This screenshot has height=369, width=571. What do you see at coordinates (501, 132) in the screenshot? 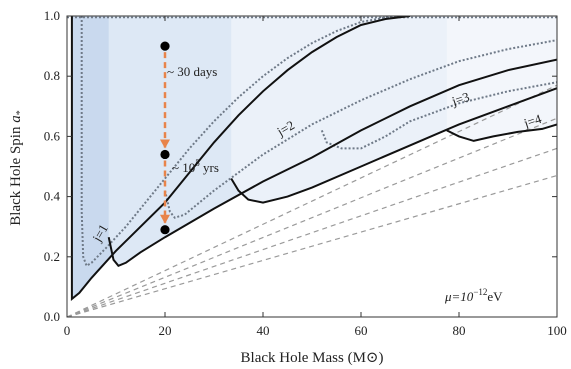
I see `boundary-j=4` at bounding box center [501, 132].